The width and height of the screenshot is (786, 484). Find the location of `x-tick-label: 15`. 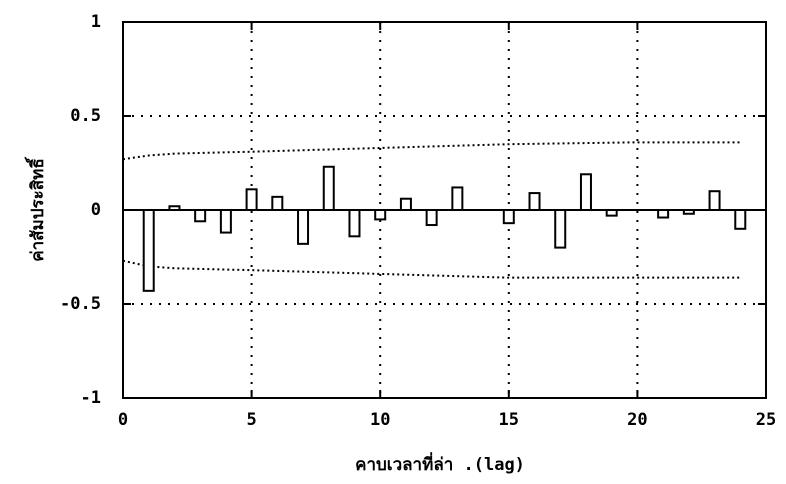

x-tick-label: 15 is located at coordinates (509, 420).